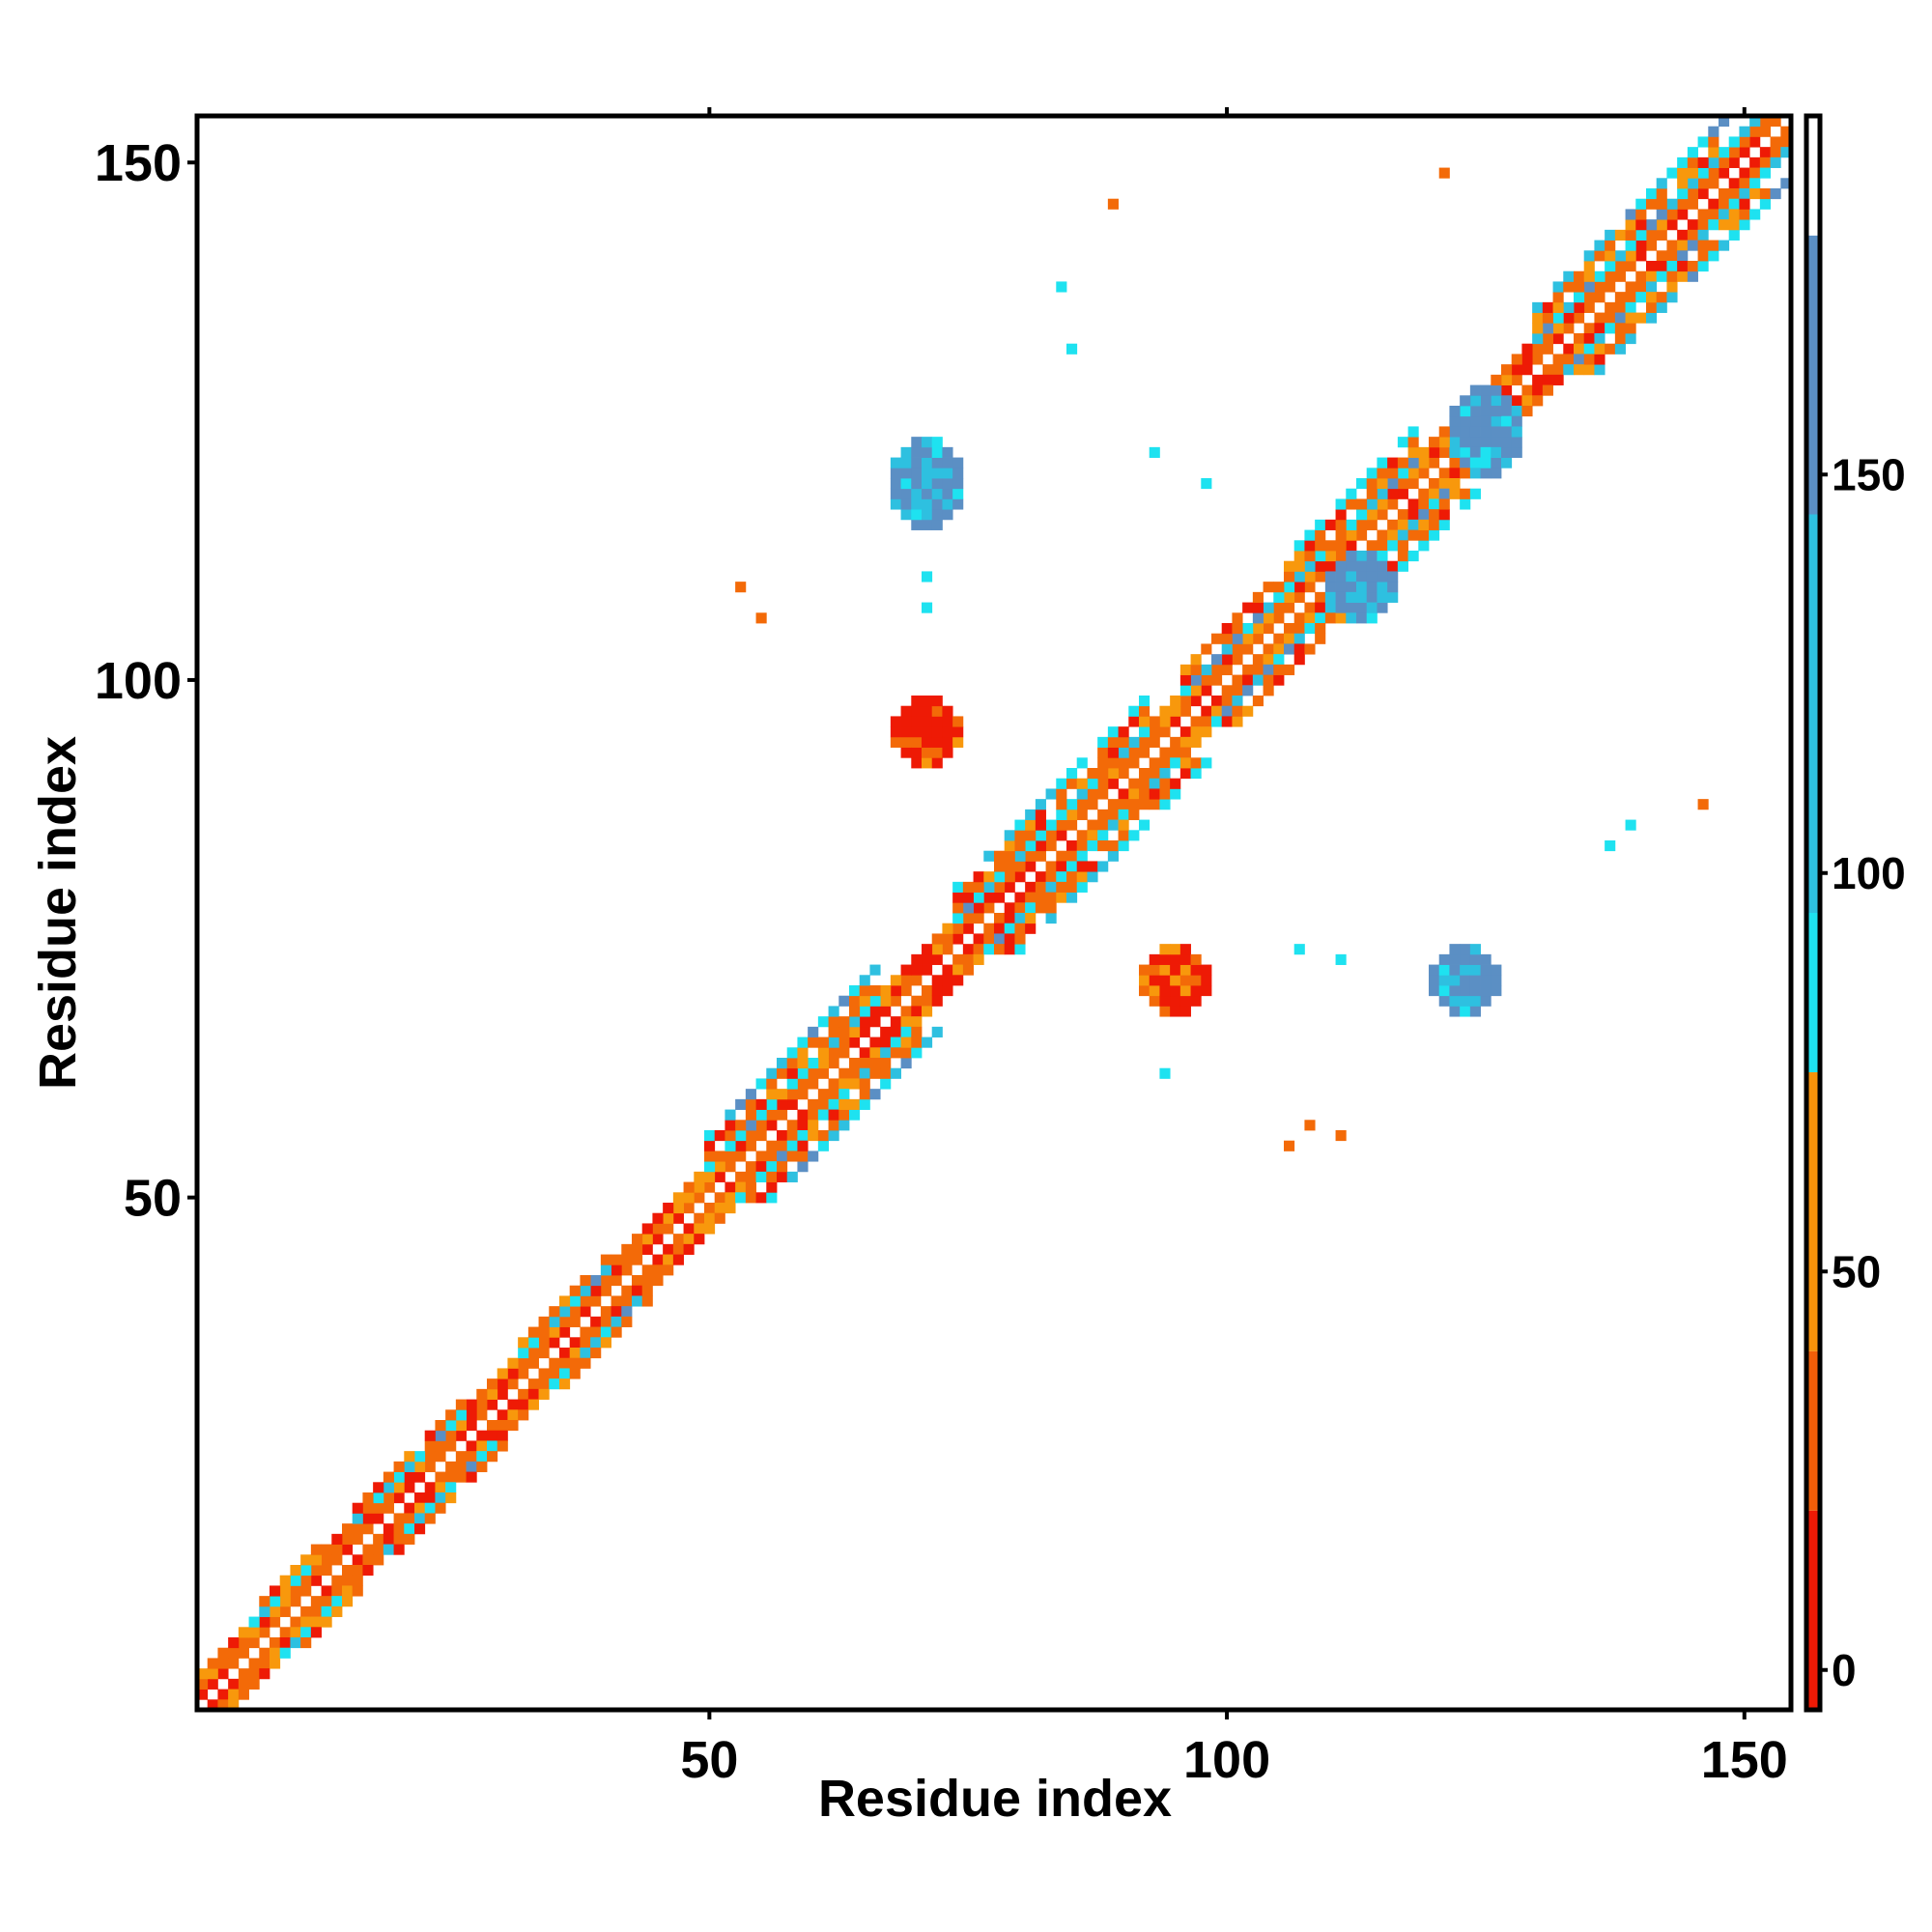 This screenshot has height=1932, width=1932. Describe the element at coordinates (1856, 1271) in the screenshot. I see `colorbar-tick-label: 50` at that location.